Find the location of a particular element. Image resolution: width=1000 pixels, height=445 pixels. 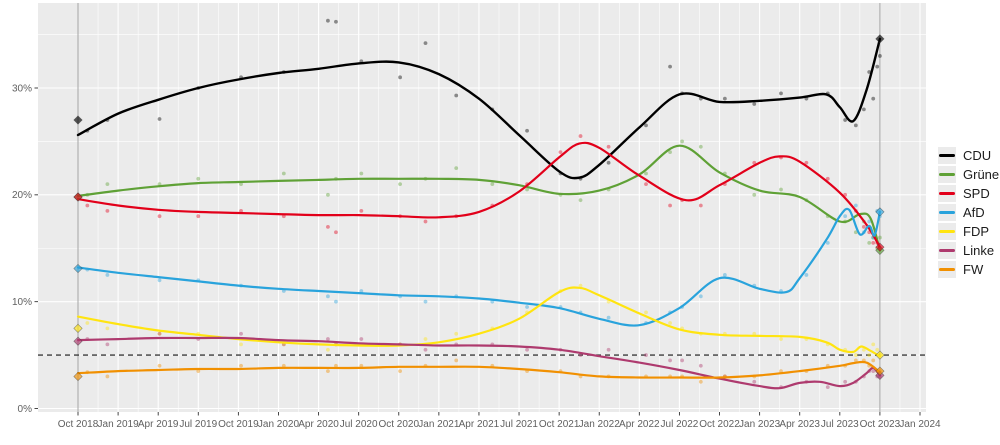

x-tick-label: Jan 2023 is located at coordinates (760, 424).